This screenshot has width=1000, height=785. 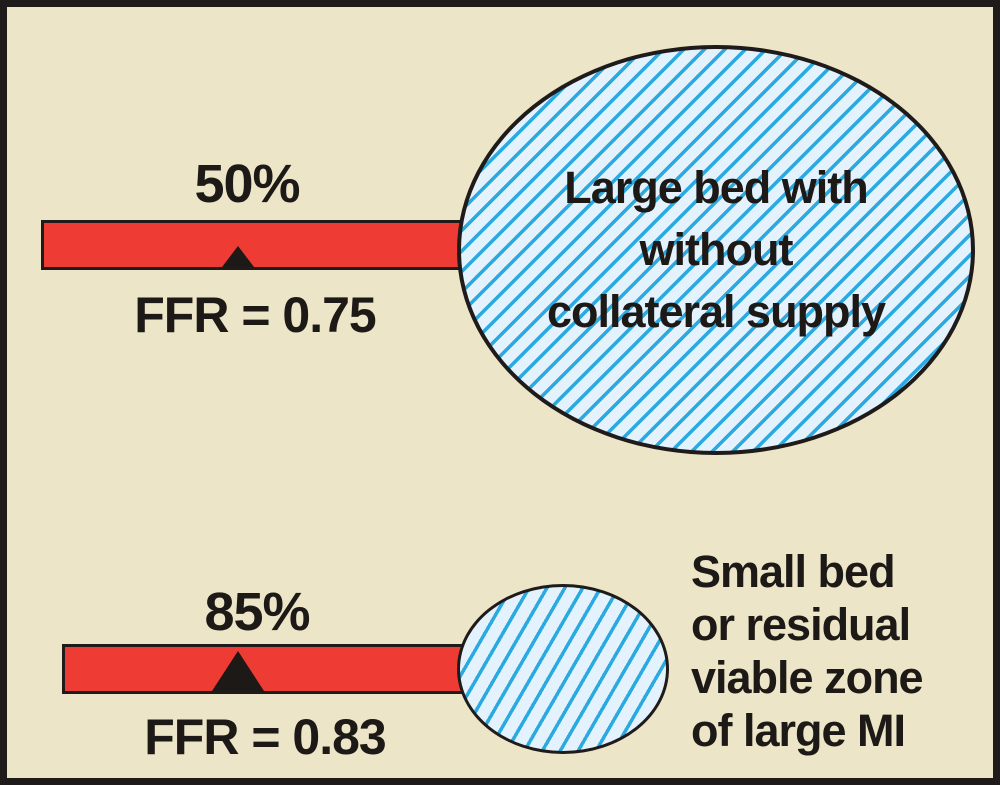 What do you see at coordinates (247, 184) in the screenshot?
I see `stenosis-percent-label-top: 50%` at bounding box center [247, 184].